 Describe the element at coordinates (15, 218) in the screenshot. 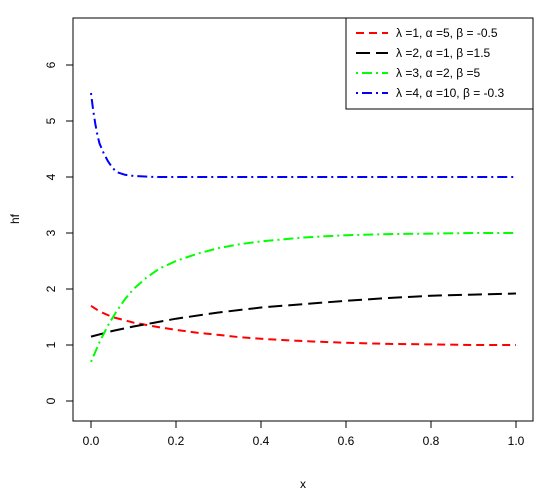

I see `y-axis-title: hf` at that location.